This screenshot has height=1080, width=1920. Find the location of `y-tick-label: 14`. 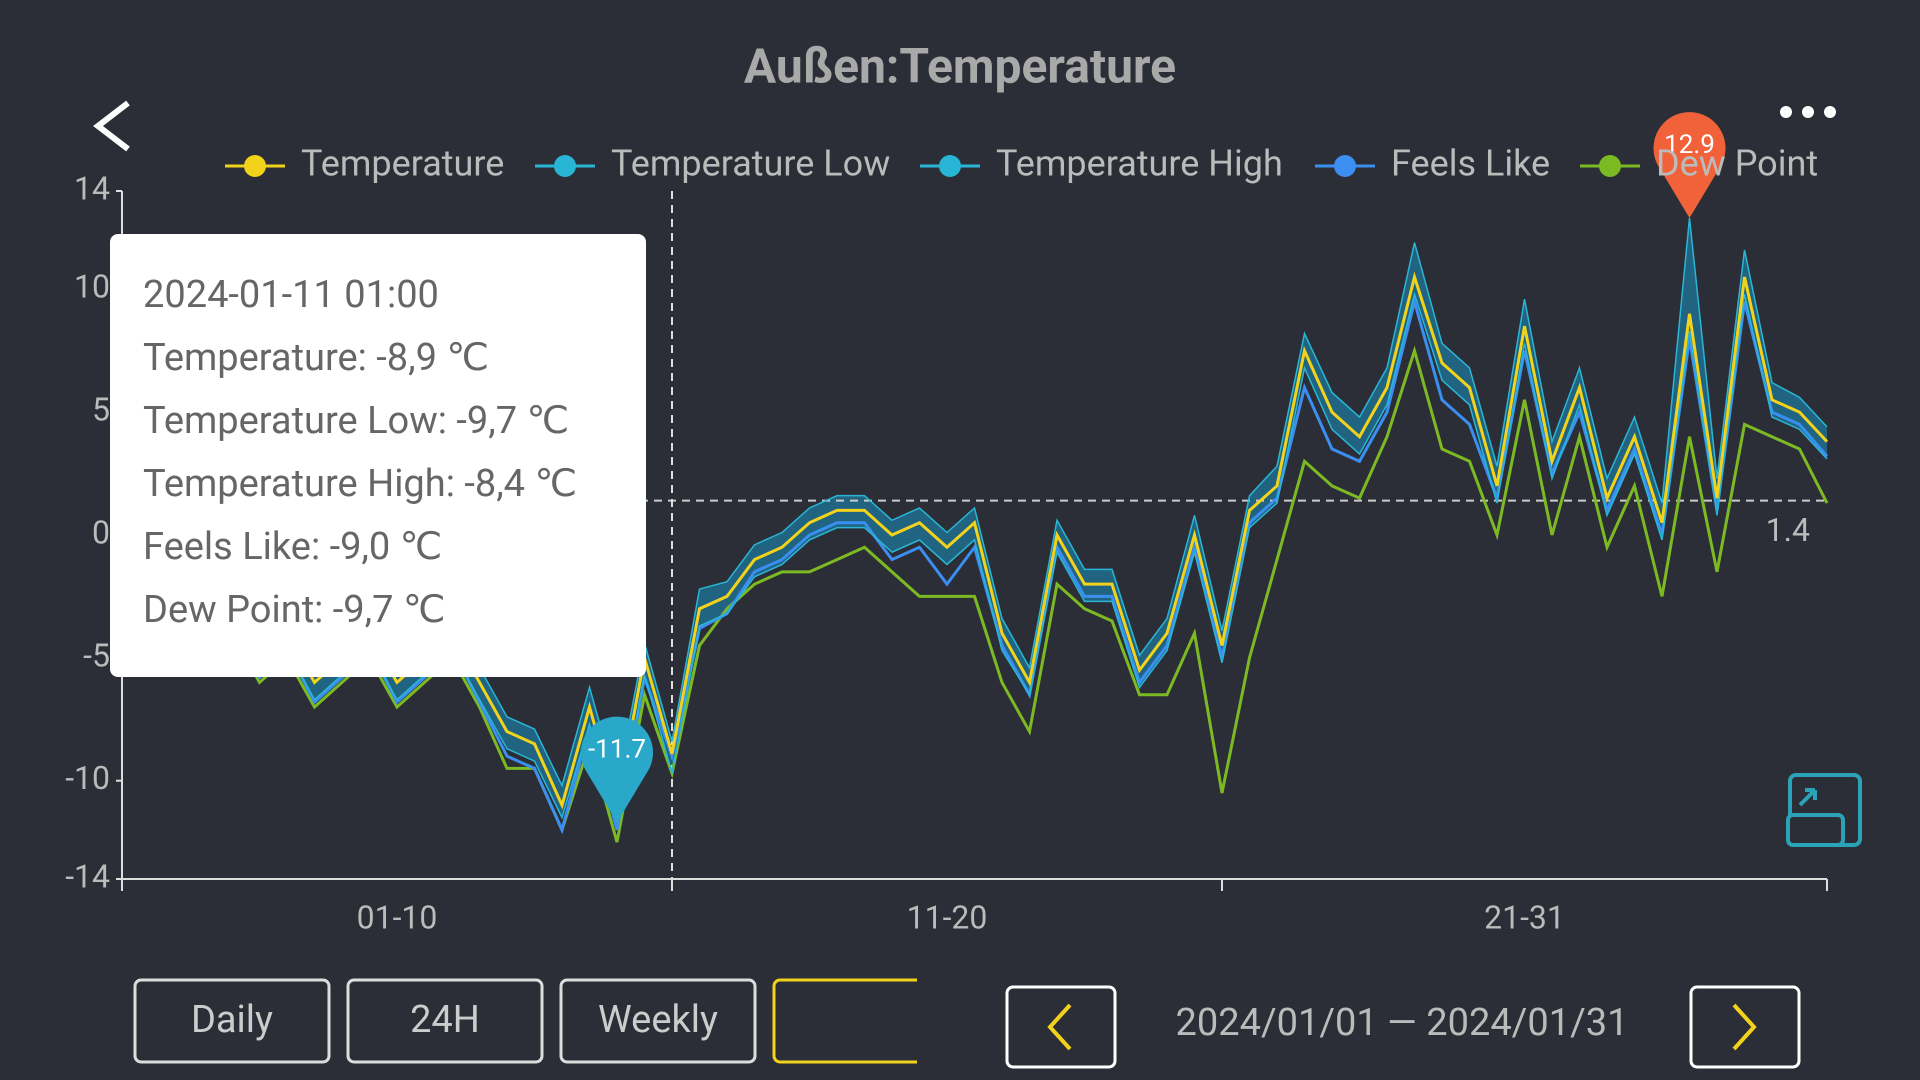

y-tick-label: 14 is located at coordinates (92, 188).